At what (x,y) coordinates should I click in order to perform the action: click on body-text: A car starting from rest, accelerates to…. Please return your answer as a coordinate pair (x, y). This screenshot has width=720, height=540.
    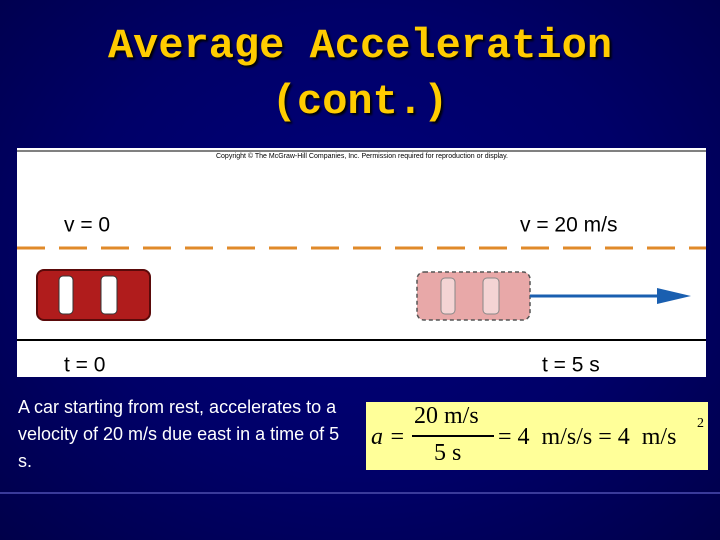
    Looking at the image, I should click on (179, 434).